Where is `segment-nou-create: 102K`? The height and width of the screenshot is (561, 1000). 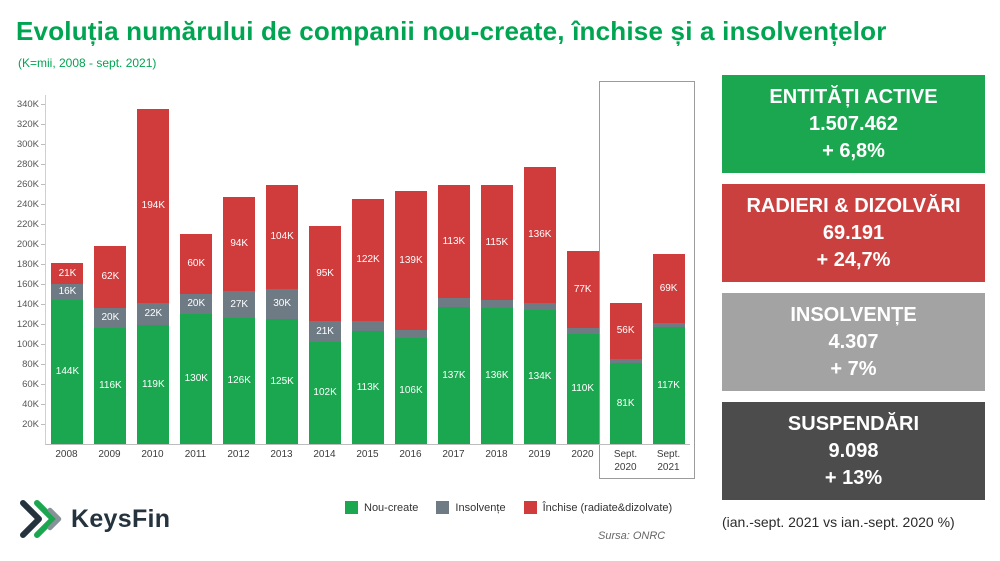 segment-nou-create: 102K is located at coordinates (325, 393).